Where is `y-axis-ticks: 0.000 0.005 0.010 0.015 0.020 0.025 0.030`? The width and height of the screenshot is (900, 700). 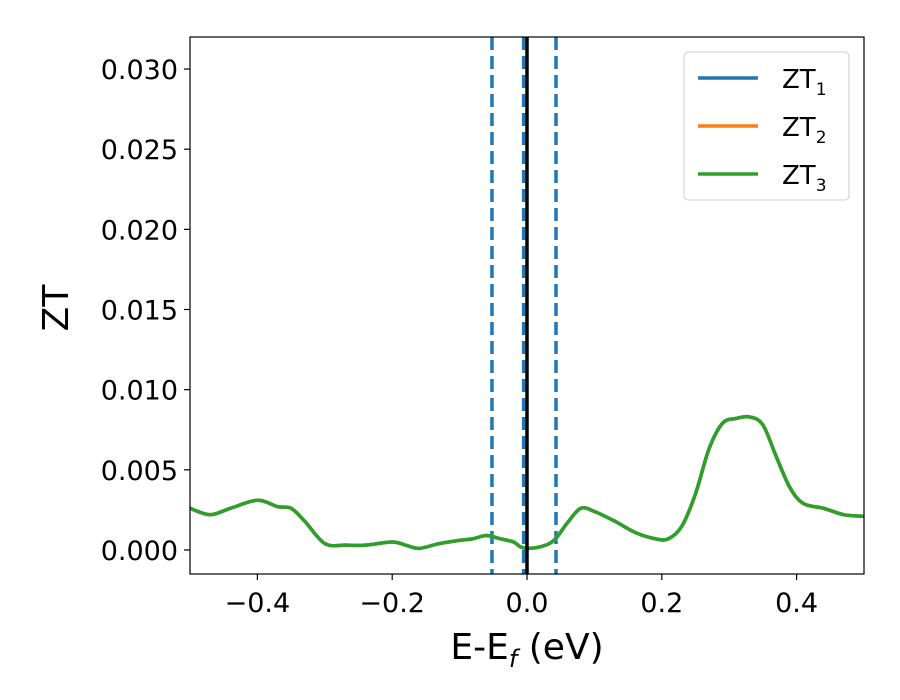 y-axis-ticks: 0.000 0.005 0.010 0.015 0.020 0.025 0.030 is located at coordinates (145, 311).